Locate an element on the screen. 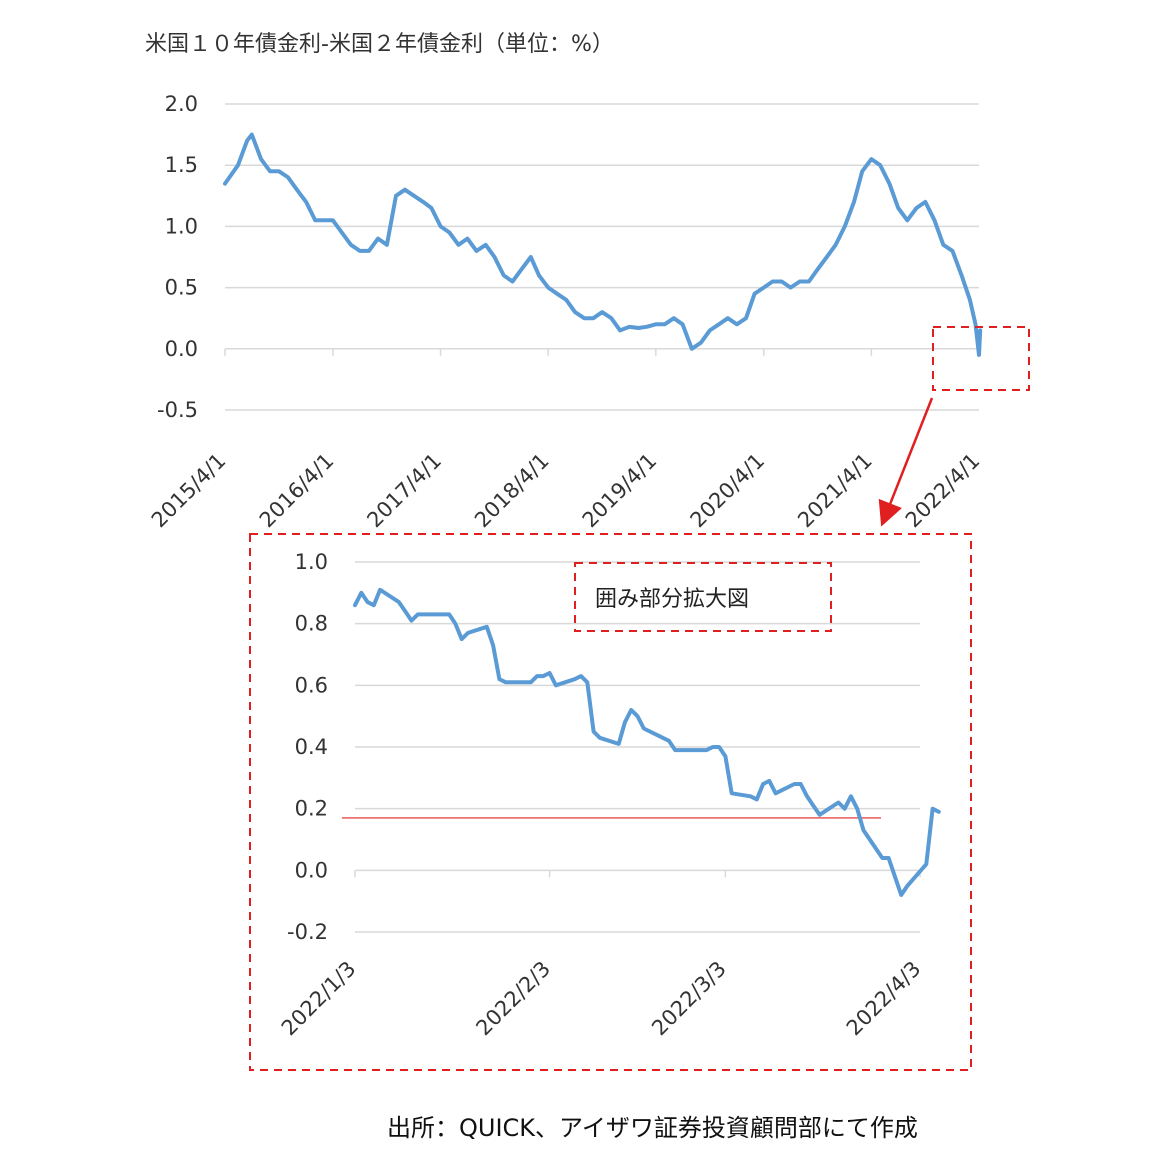 This screenshot has width=1150, height=1174. zoom-x-tick-label: 2022/2/3 is located at coordinates (513, 999).